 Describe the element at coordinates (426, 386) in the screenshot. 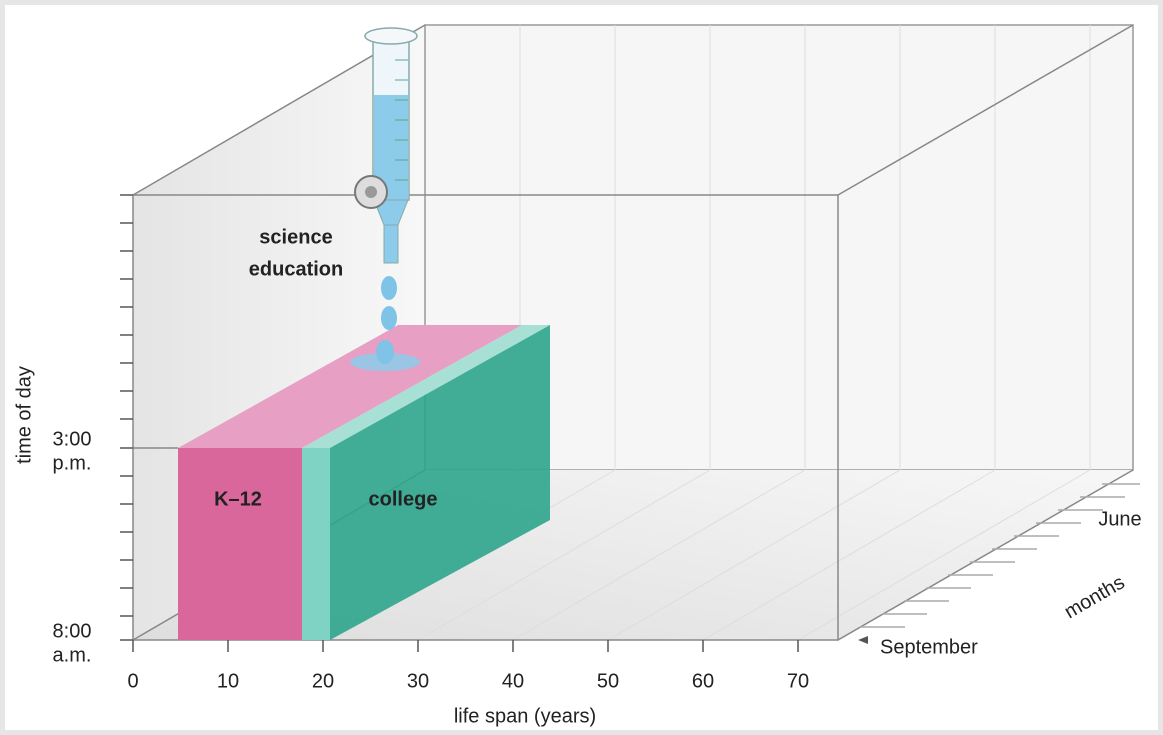

I see `college-top` at that location.